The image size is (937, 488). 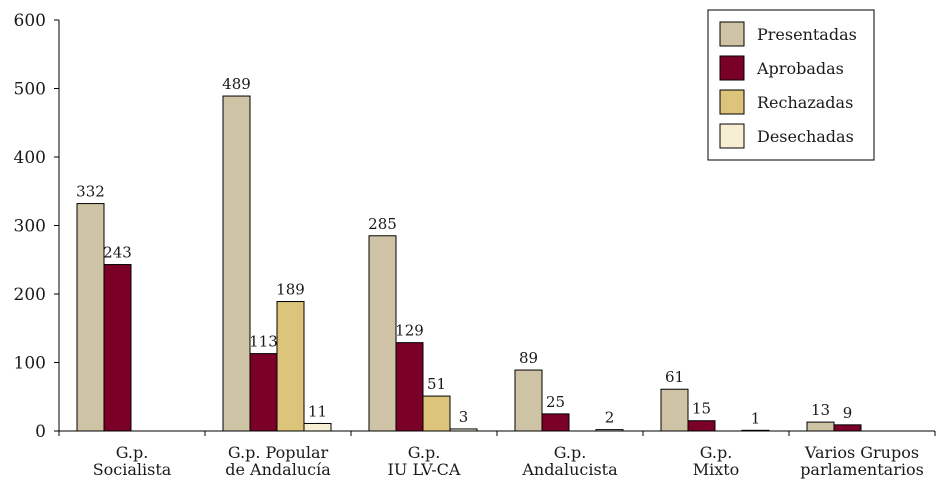 I want to click on x-category-label-line: de Andalucía, so click(x=278, y=469).